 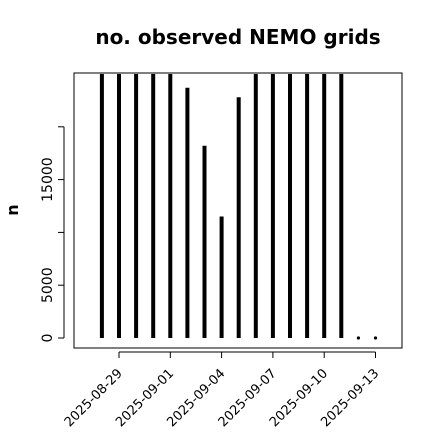 I want to click on y-tick-label: 15000, so click(x=48, y=179).